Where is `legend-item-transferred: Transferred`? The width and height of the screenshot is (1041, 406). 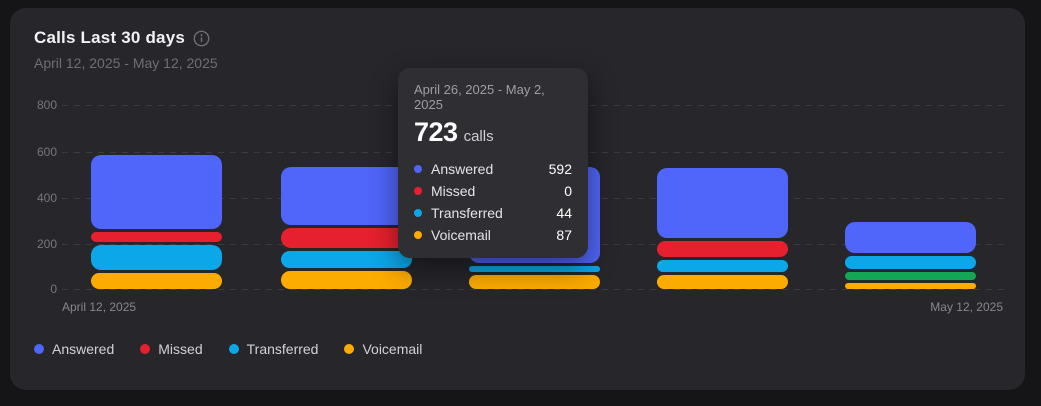 legend-item-transferred: Transferred is located at coordinates (273, 349).